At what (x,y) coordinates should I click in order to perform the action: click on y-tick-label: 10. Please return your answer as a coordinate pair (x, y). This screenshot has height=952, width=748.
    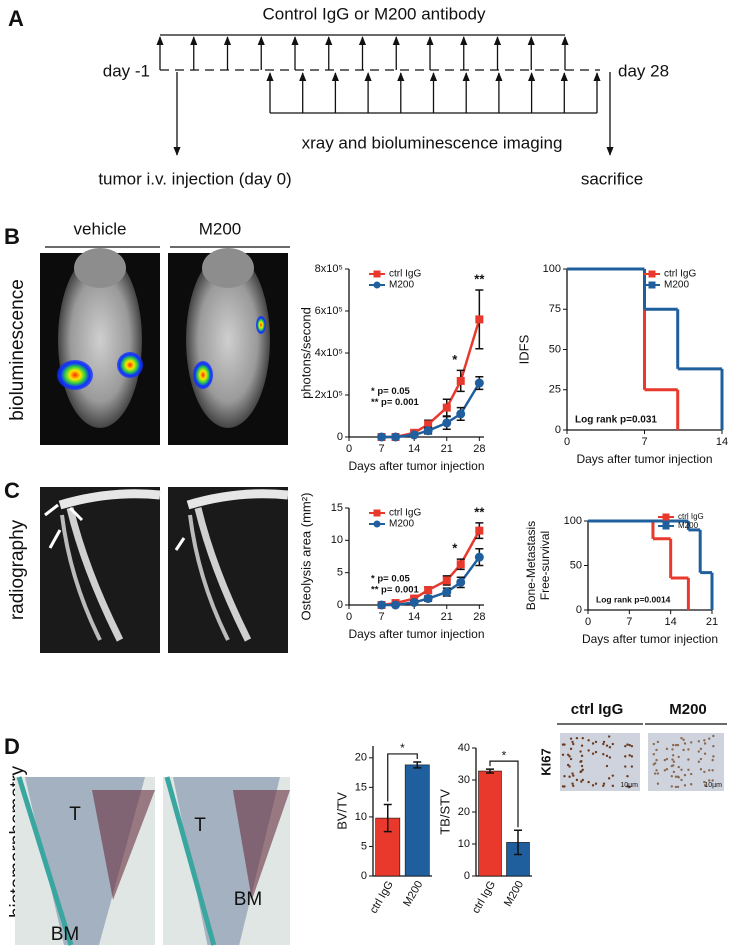
    Looking at the image, I should click on (361, 817).